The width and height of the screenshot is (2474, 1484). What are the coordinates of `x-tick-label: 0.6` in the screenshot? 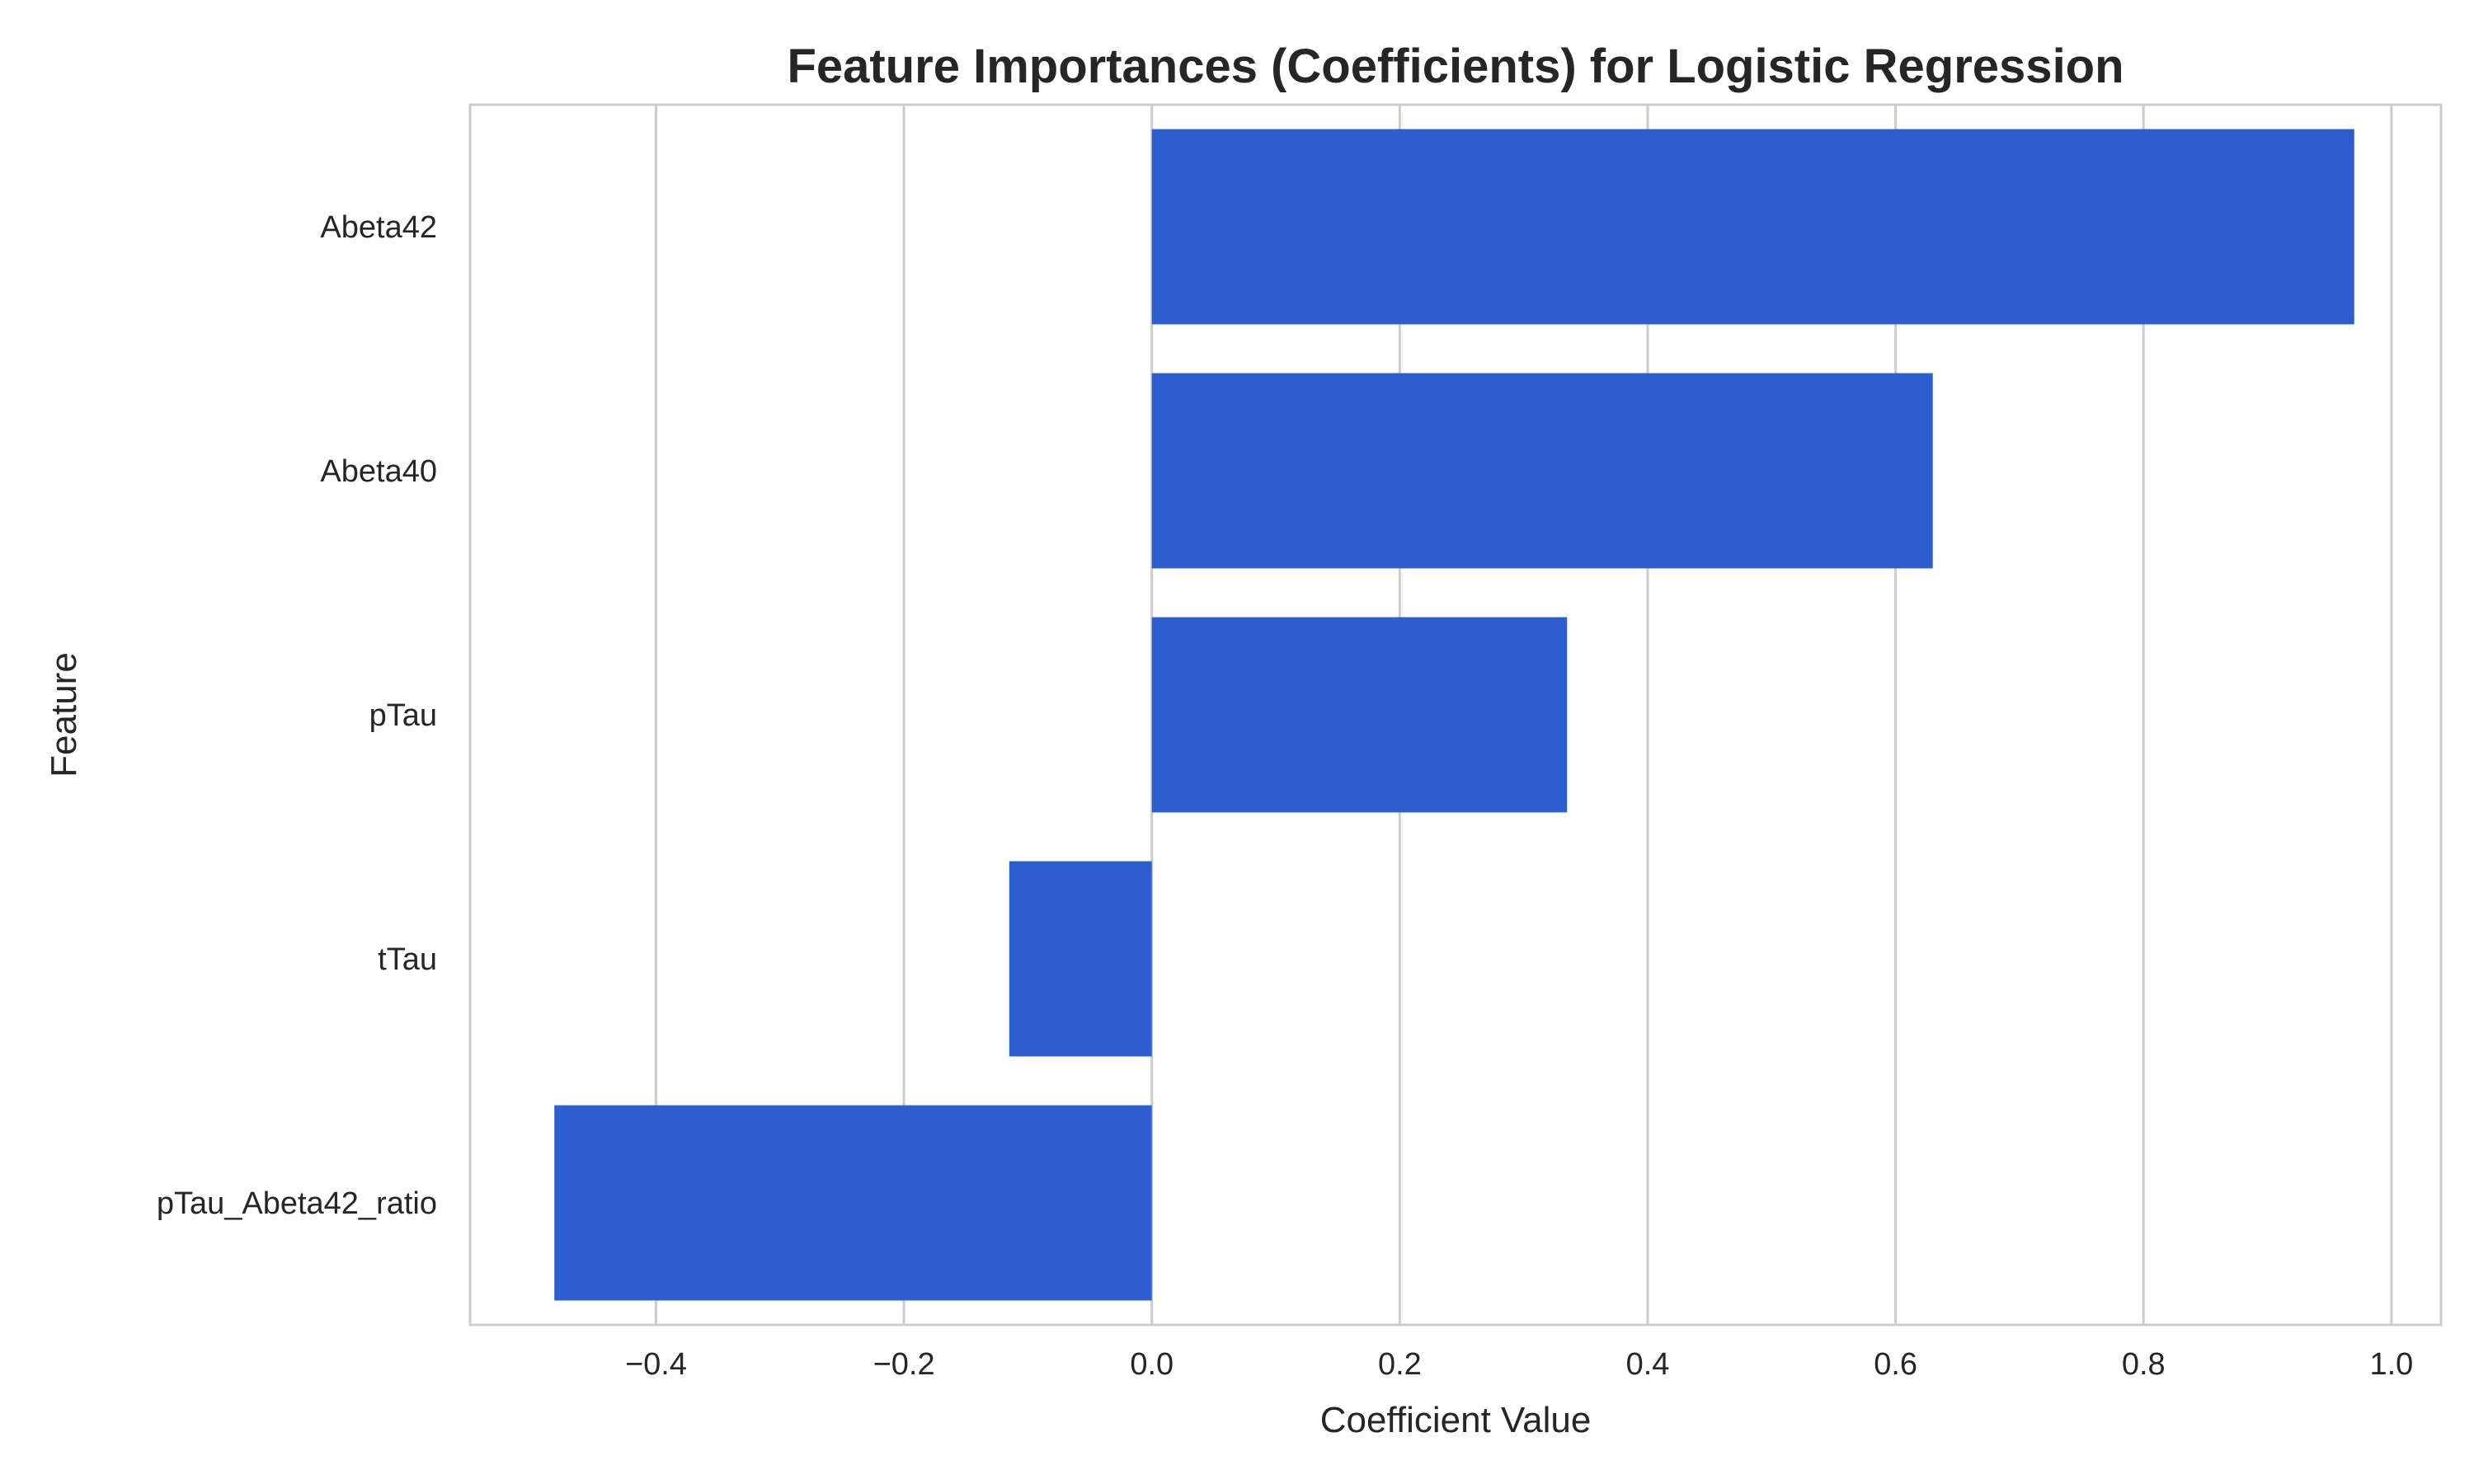 It's located at (1895, 1364).